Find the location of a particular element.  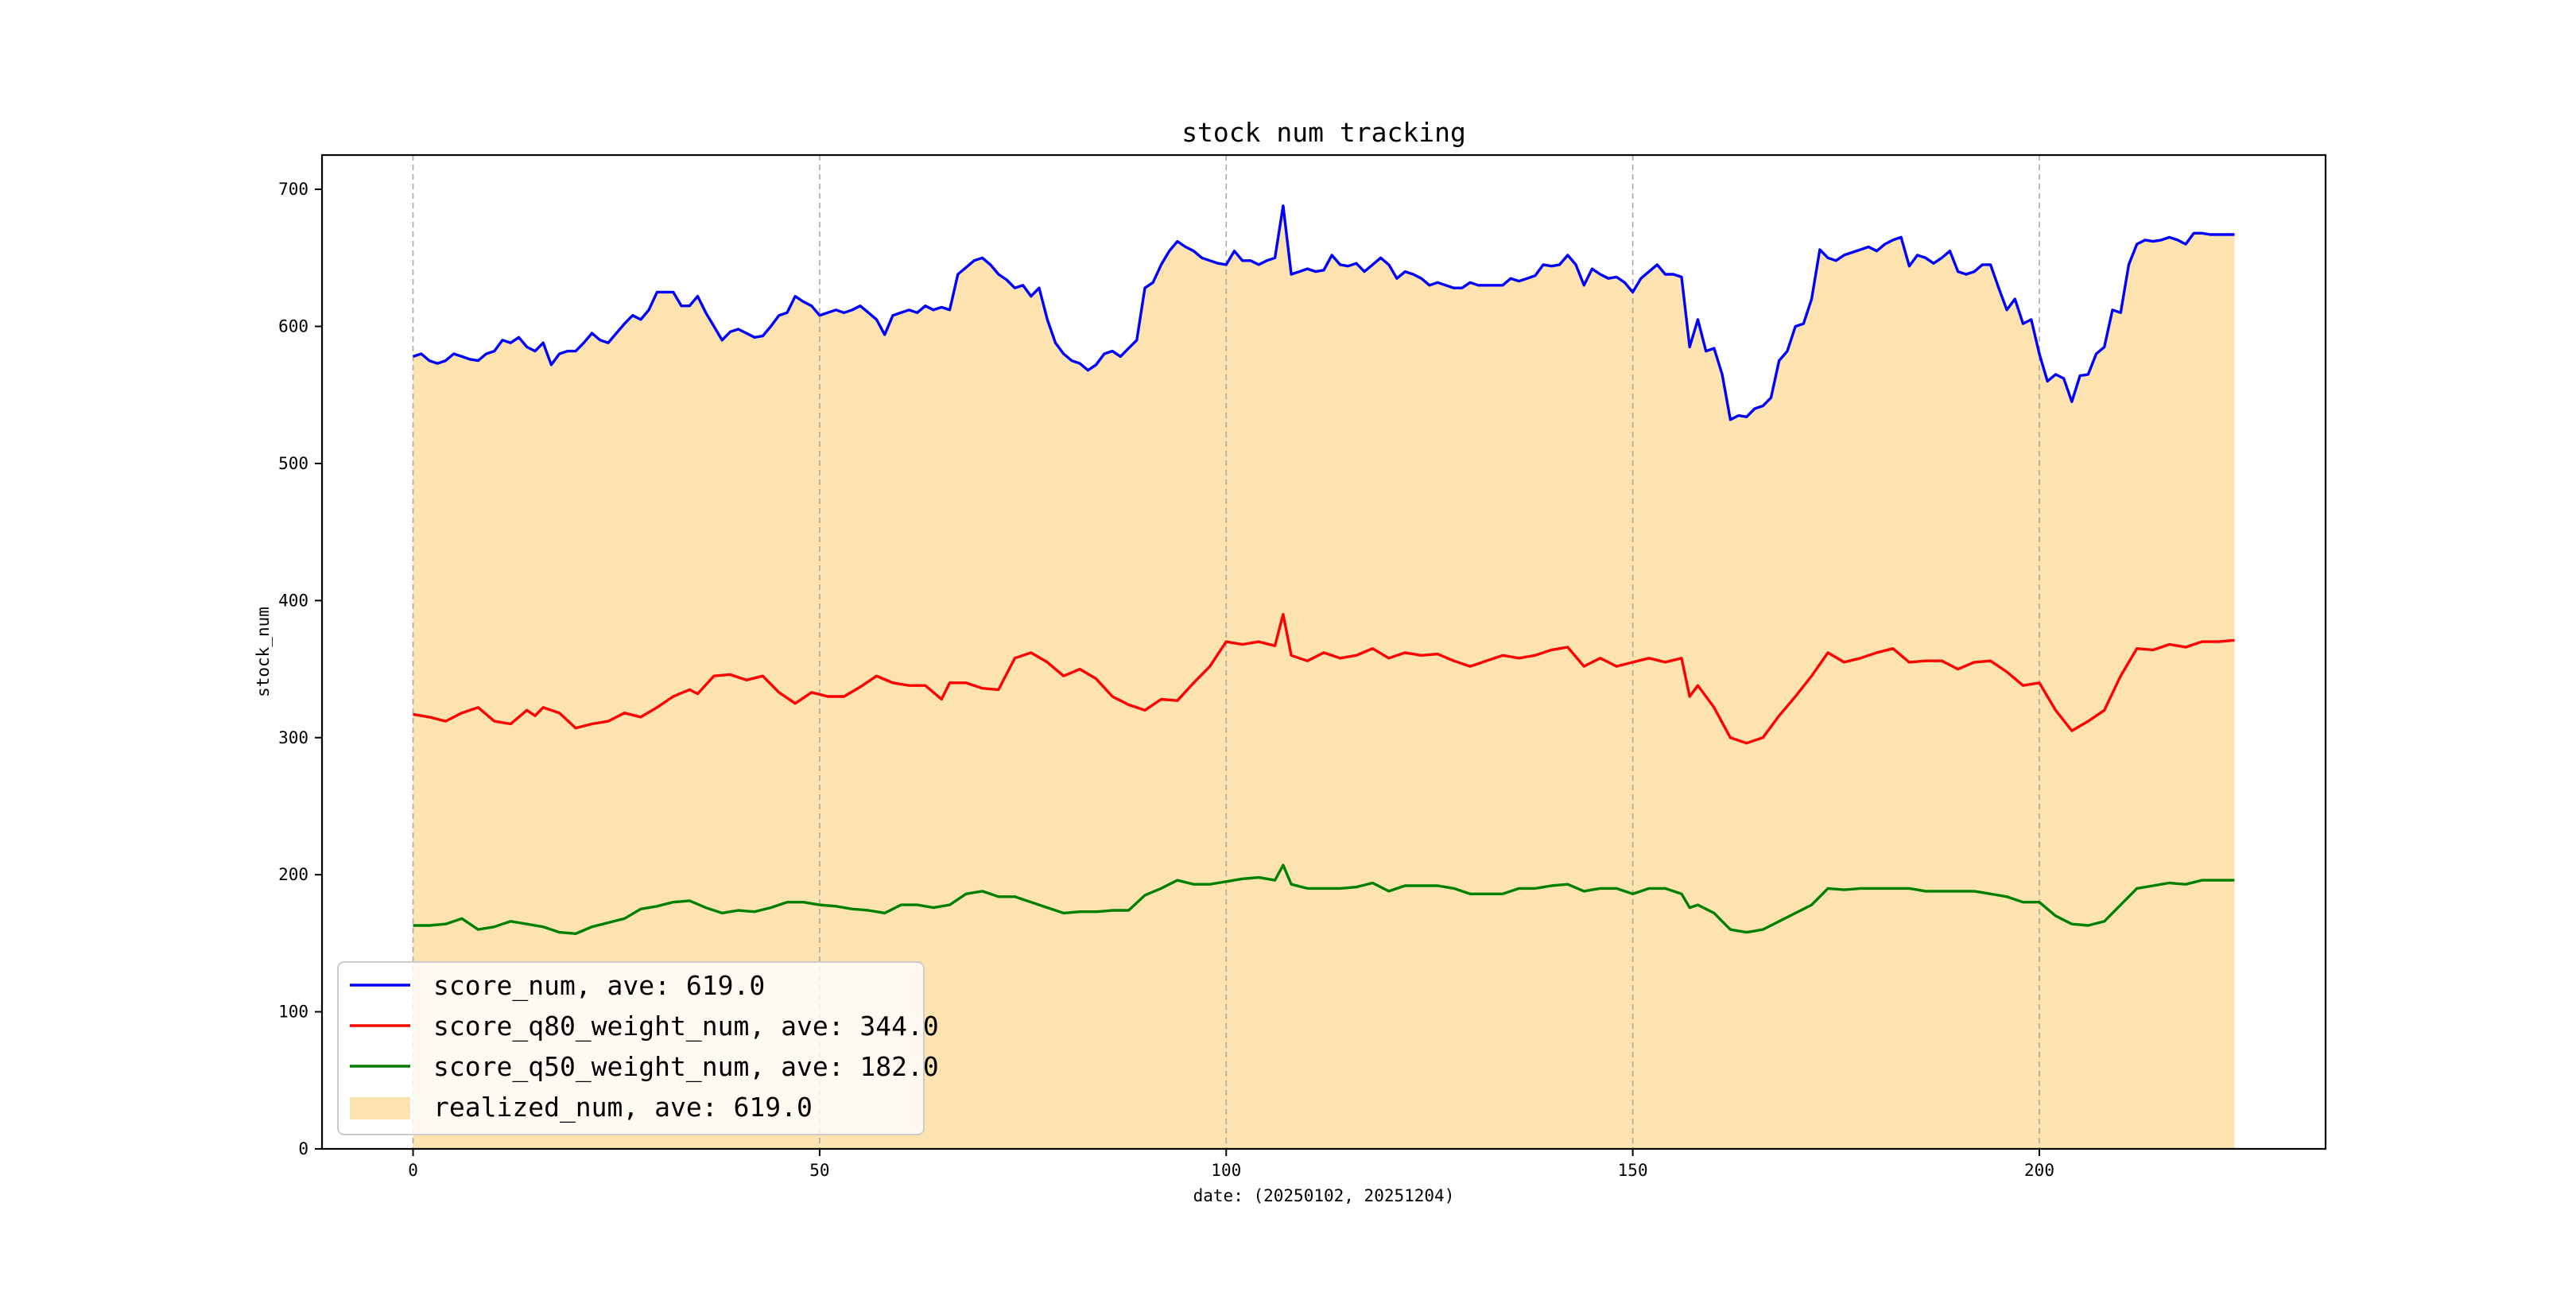

legend-label-score-q50: score_q50_weight_num, ave: 182.0 is located at coordinates (686, 1067).